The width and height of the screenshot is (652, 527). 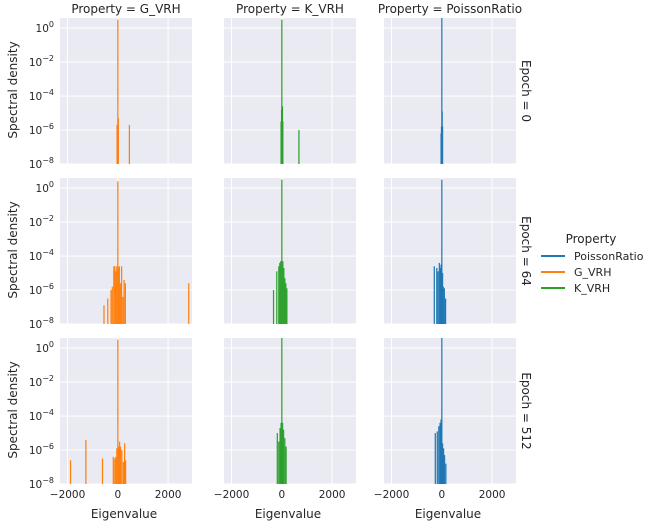 What do you see at coordinates (448, 514) in the screenshot?
I see `x-axis-label-col-2: Eigenvalue` at bounding box center [448, 514].